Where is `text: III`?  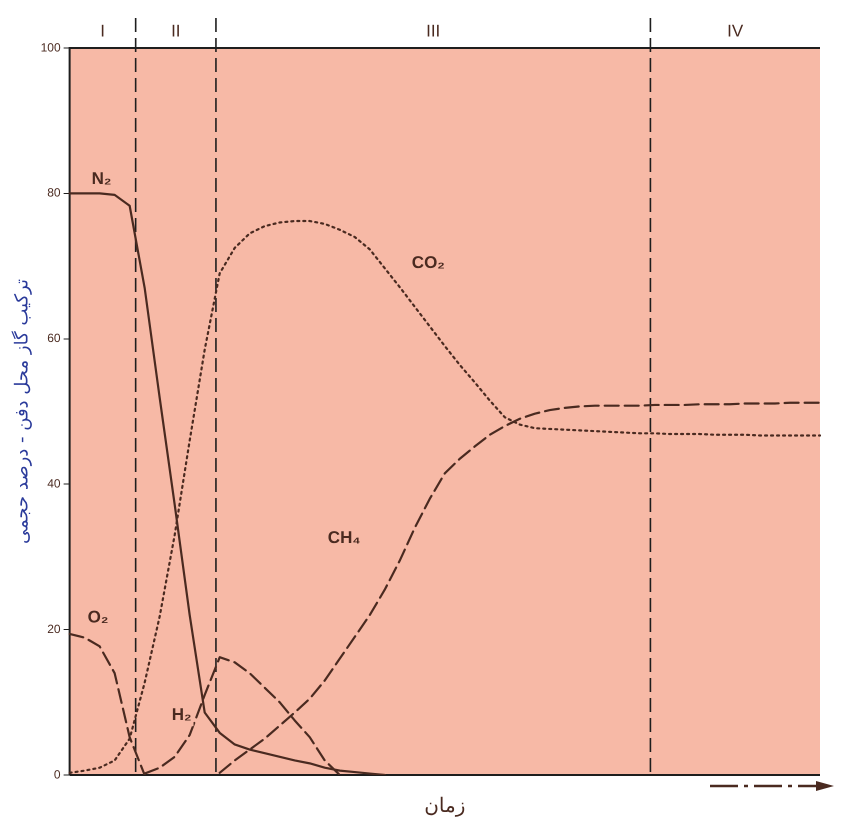 text: III is located at coordinates (433, 31).